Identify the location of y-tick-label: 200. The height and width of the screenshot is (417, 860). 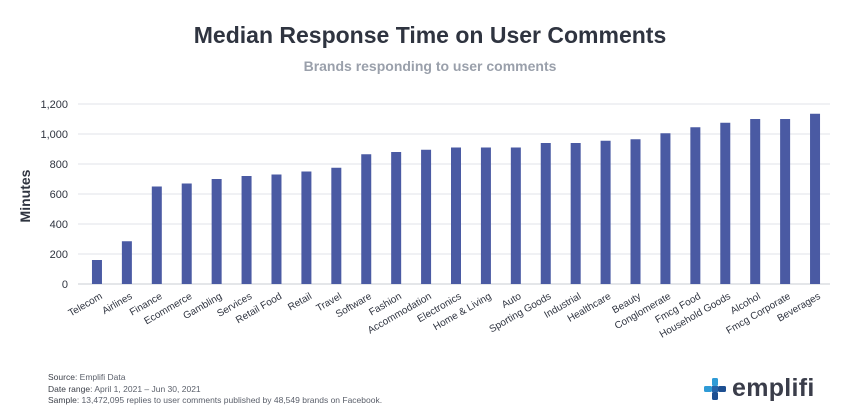
(59, 255).